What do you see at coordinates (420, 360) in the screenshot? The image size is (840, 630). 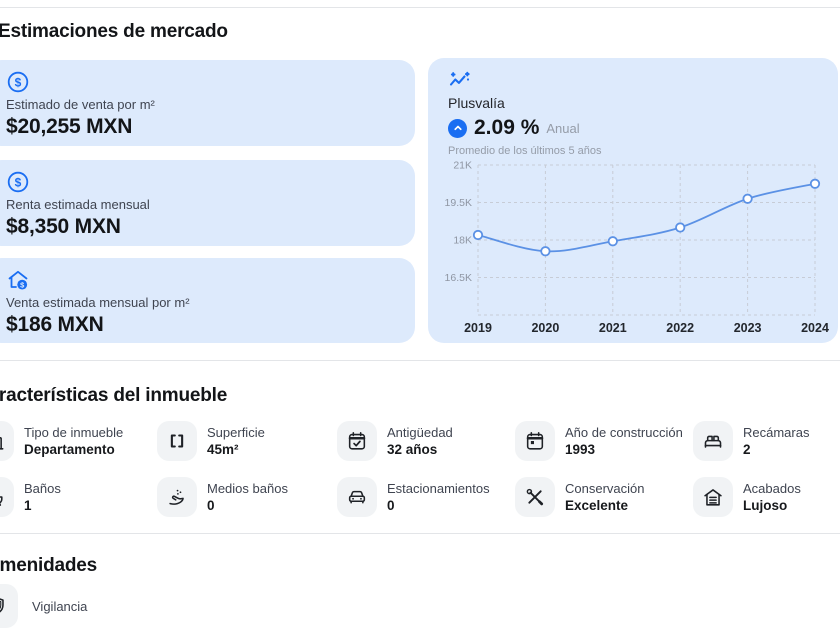 I see `features-divider` at bounding box center [420, 360].